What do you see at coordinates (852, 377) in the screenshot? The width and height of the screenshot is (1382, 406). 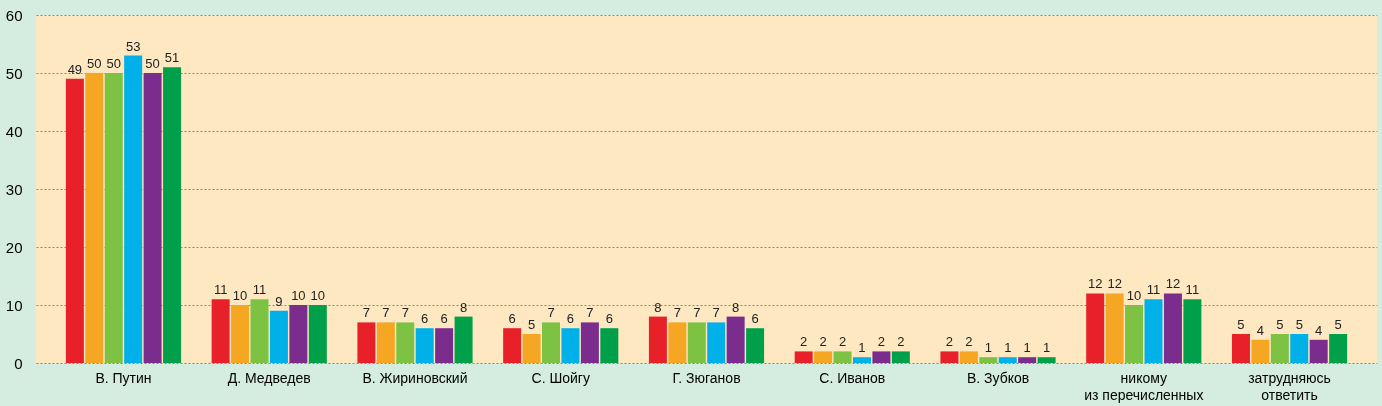 I see `x-tick-label: С. Иванов` at bounding box center [852, 377].